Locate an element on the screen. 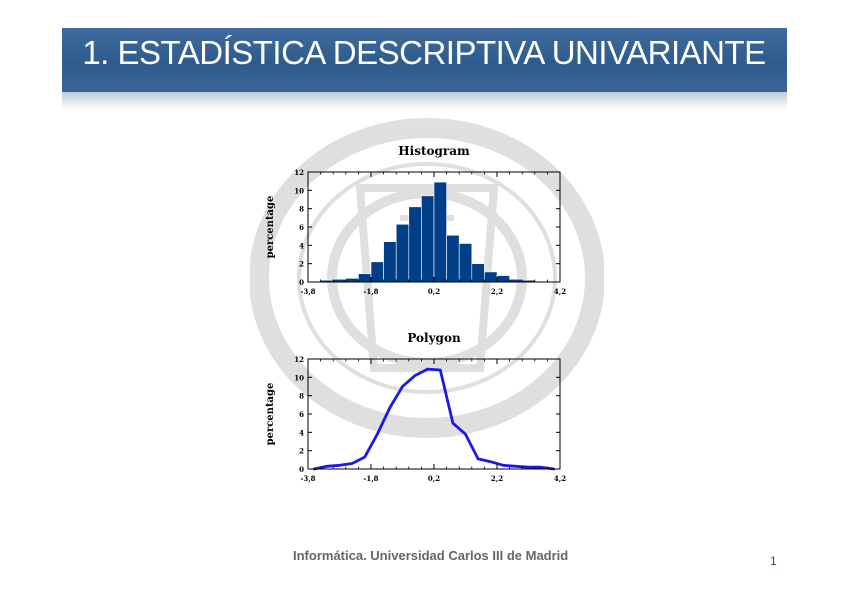  slide-title: 1. ESTADÍSTICA DESCRIPTIVA UNIVARIANTE is located at coordinates (424, 52).